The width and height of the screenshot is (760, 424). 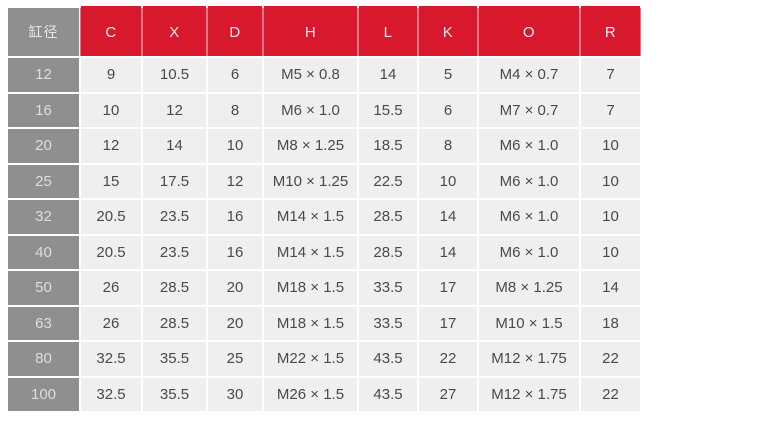 What do you see at coordinates (388, 146) in the screenshot?
I see `value-cell-l: 18.5` at bounding box center [388, 146].